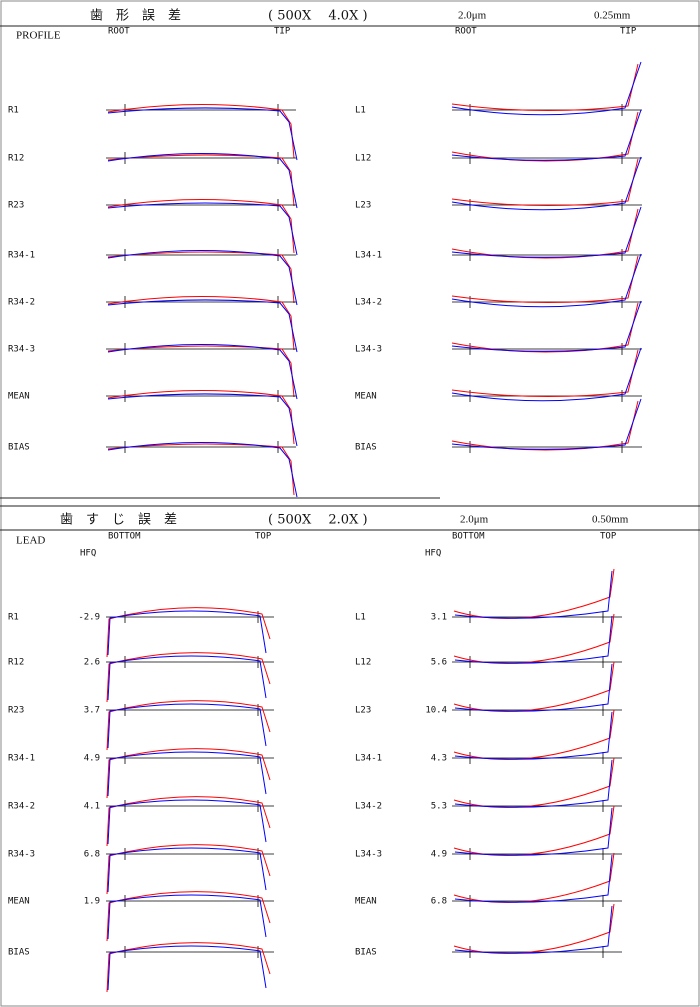 Image resolution: width=700 pixels, height=1007 pixels. What do you see at coordinates (318, 520) in the screenshot?
I see `scale: ( 500X 2.0X )` at bounding box center [318, 520].